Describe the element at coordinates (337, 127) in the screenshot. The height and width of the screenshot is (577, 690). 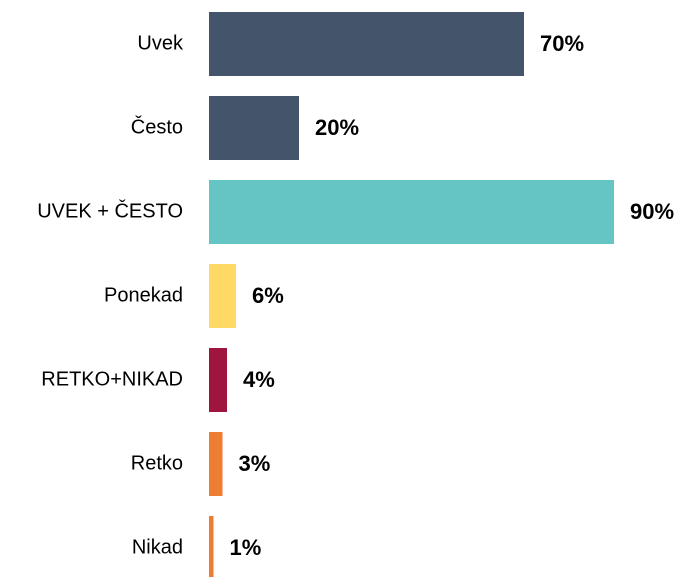
I see `value-label: 20%` at that location.